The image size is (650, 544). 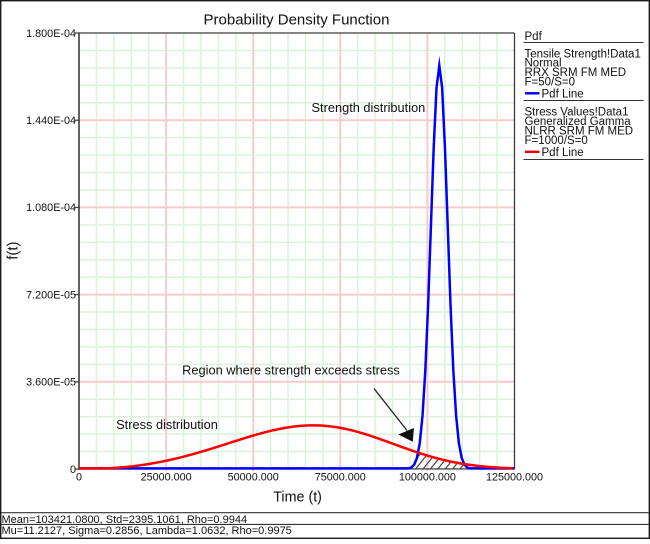 I want to click on svg-text: Probability Density Function, so click(x=297, y=19).